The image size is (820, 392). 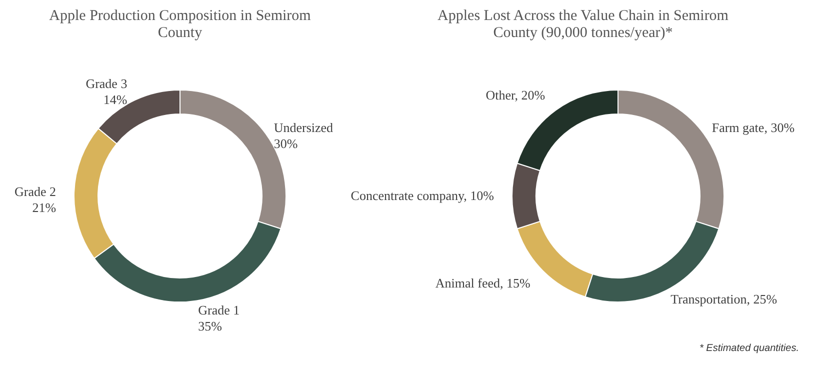 I want to click on slice-label: Undersized, so click(x=304, y=127).